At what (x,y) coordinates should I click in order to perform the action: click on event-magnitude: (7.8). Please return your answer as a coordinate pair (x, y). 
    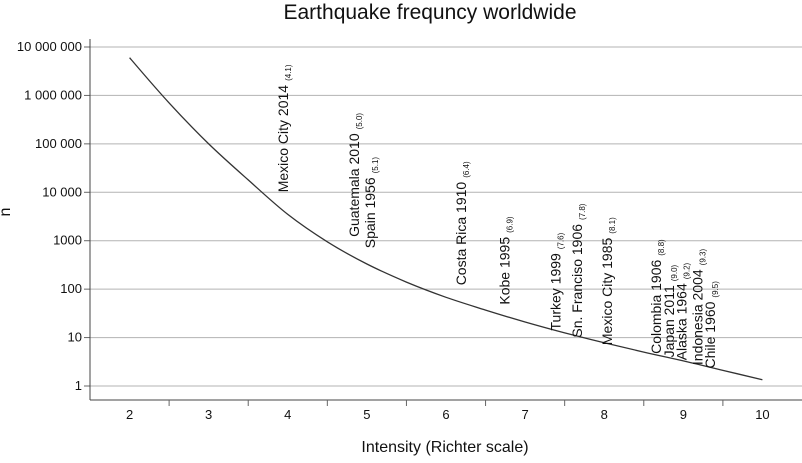
    Looking at the image, I should click on (582, 211).